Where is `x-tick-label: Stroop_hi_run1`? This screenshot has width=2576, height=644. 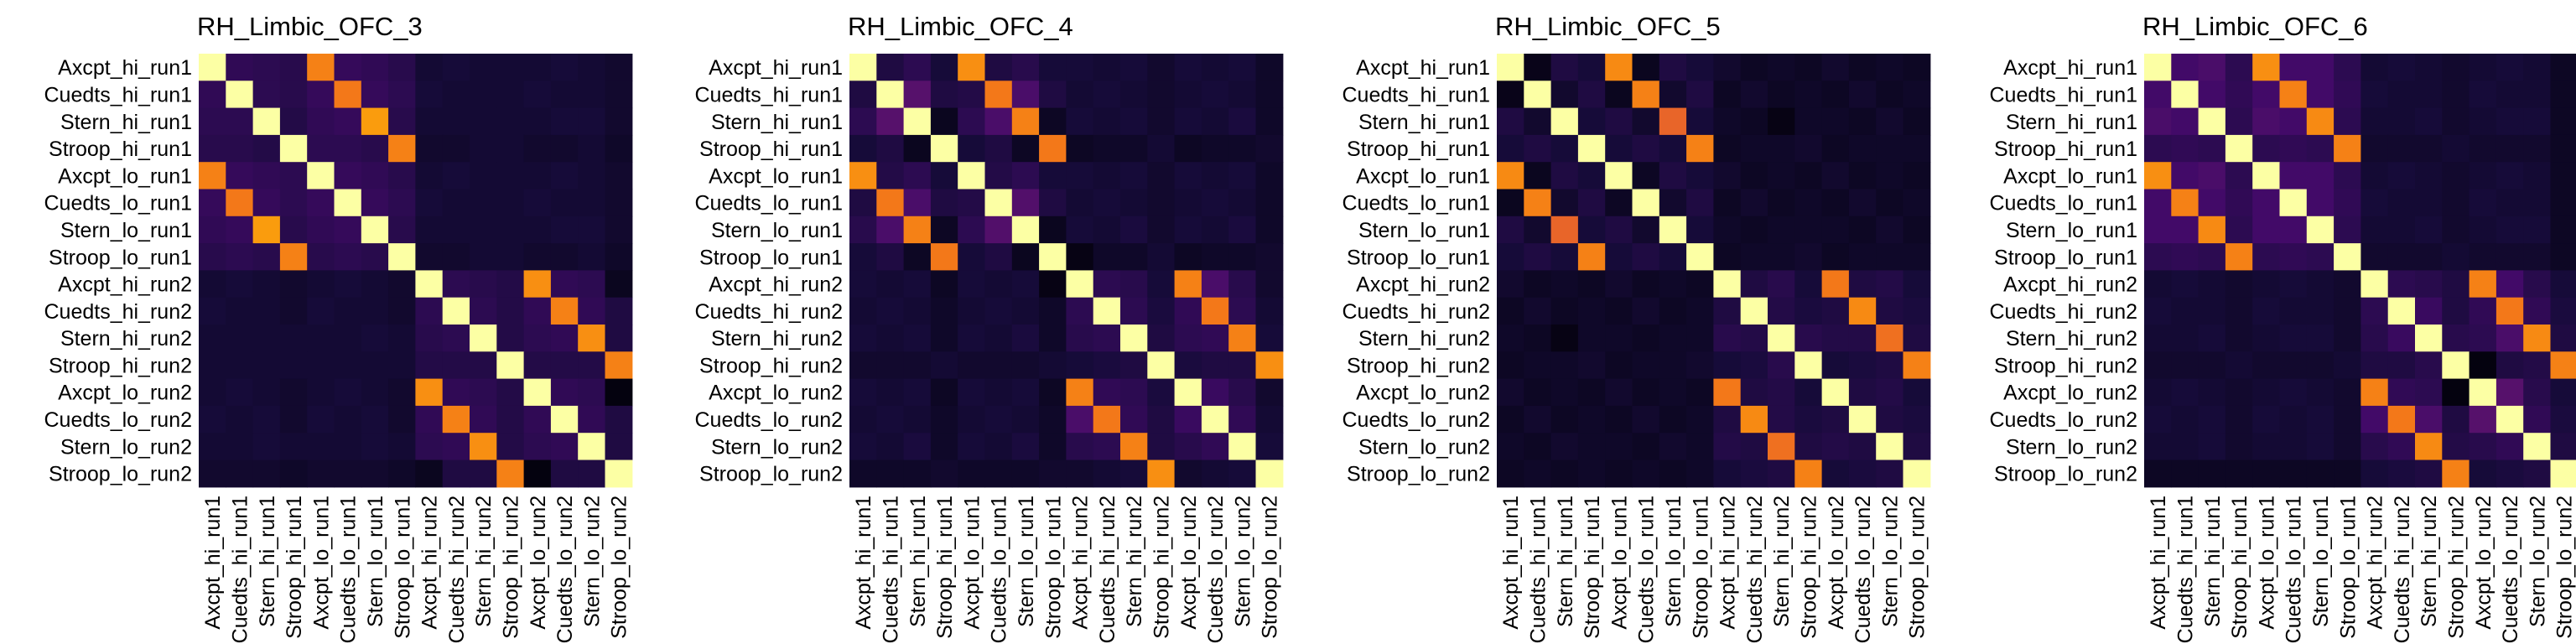
x-tick-label: Stroop_hi_run1 is located at coordinates (945, 567).